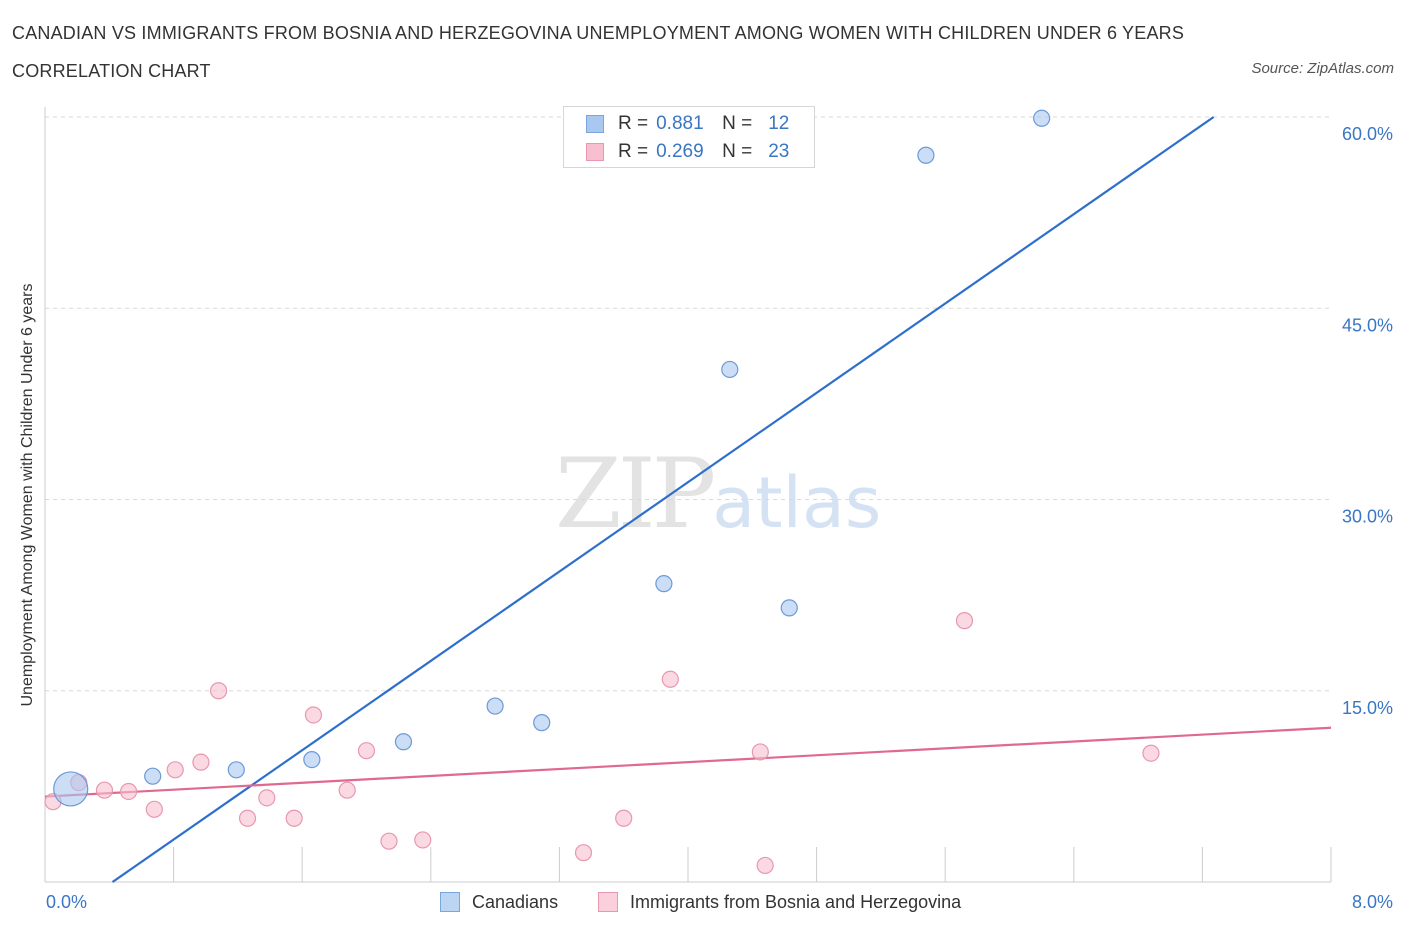 The image size is (1406, 930). Describe the element at coordinates (1322, 68) in the screenshot. I see `source-label: Source: ZipAtlas.com` at that location.